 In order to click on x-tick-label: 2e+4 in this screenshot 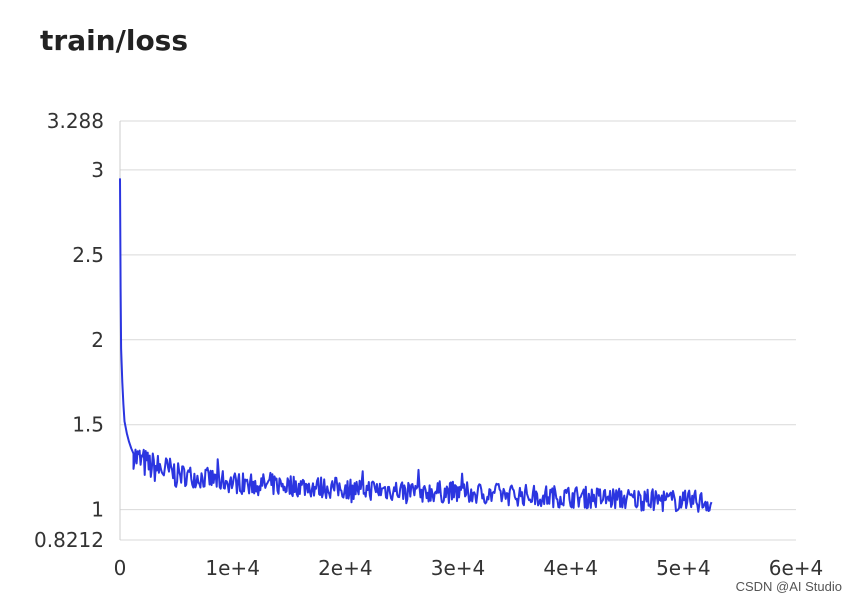, I will do `click(345, 568)`.